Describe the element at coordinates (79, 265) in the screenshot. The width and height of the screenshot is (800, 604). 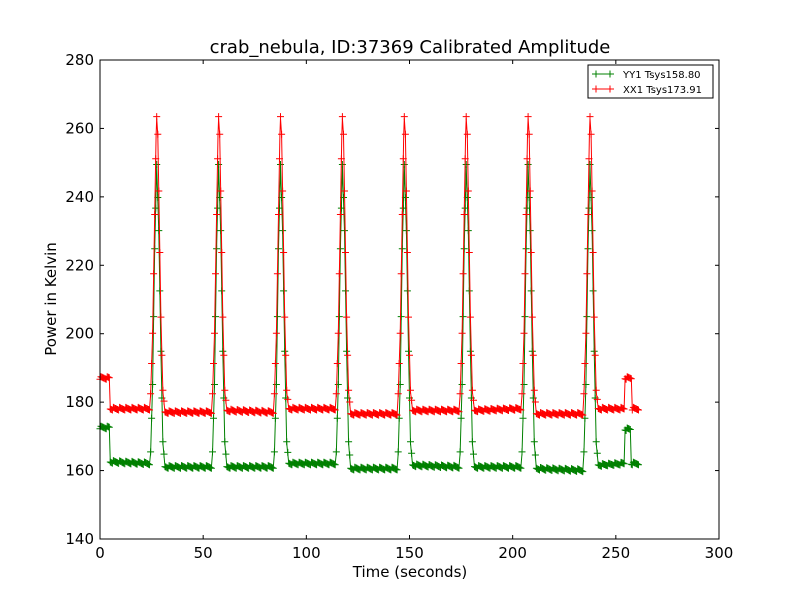
I see `y-tick-label: 220` at that location.